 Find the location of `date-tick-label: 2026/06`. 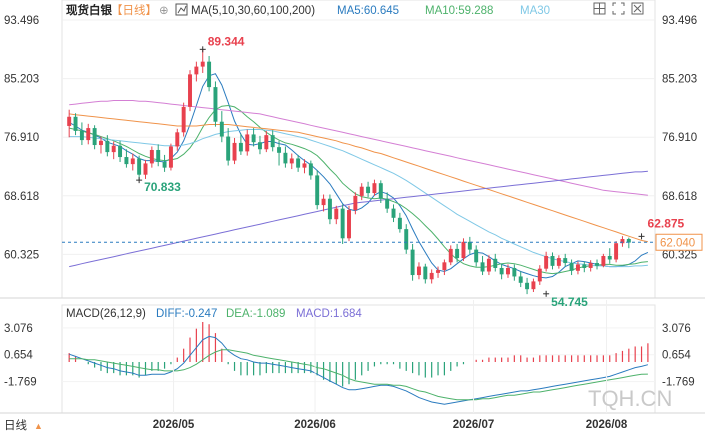

date-tick-label: 2026/06 is located at coordinates (315, 425).